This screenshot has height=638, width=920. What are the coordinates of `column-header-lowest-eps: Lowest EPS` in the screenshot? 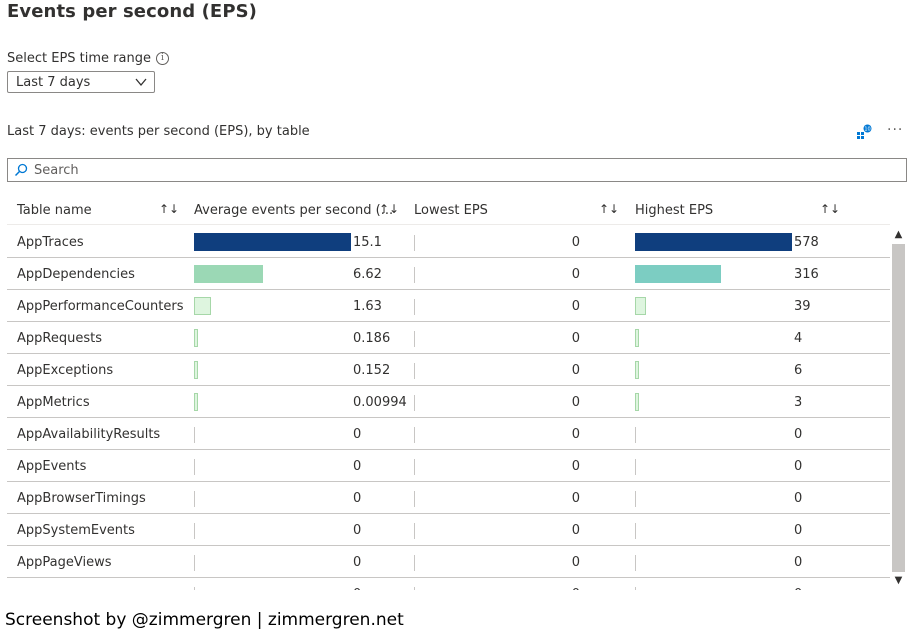 It's located at (451, 210).